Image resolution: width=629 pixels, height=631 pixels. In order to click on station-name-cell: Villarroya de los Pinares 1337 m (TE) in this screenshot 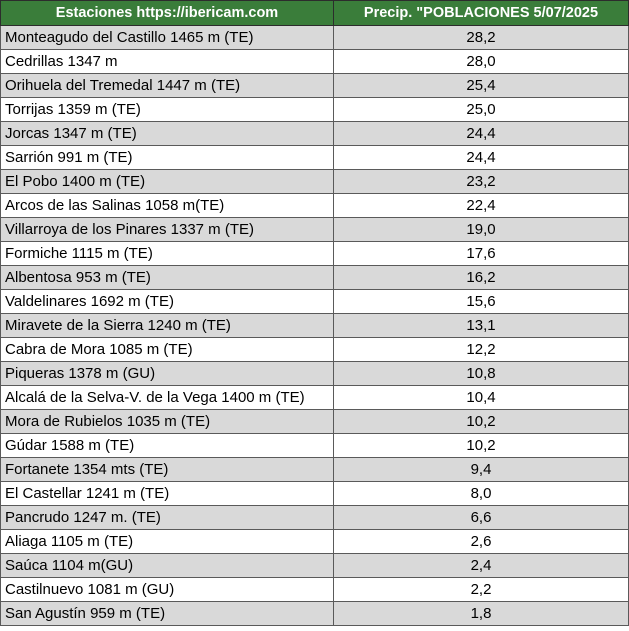, I will do `click(167, 229)`.